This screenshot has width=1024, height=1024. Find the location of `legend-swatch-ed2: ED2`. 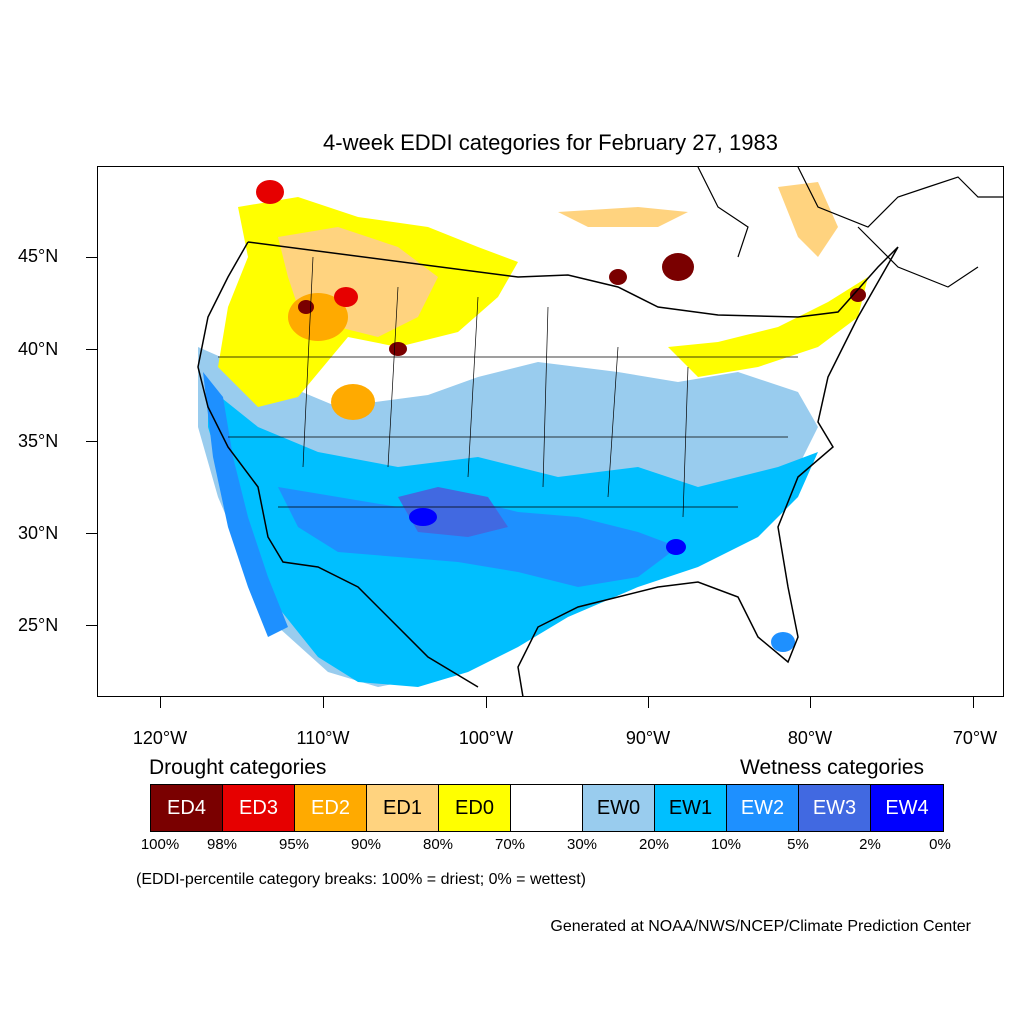

legend-swatch-ed2: ED2 is located at coordinates (331, 808).